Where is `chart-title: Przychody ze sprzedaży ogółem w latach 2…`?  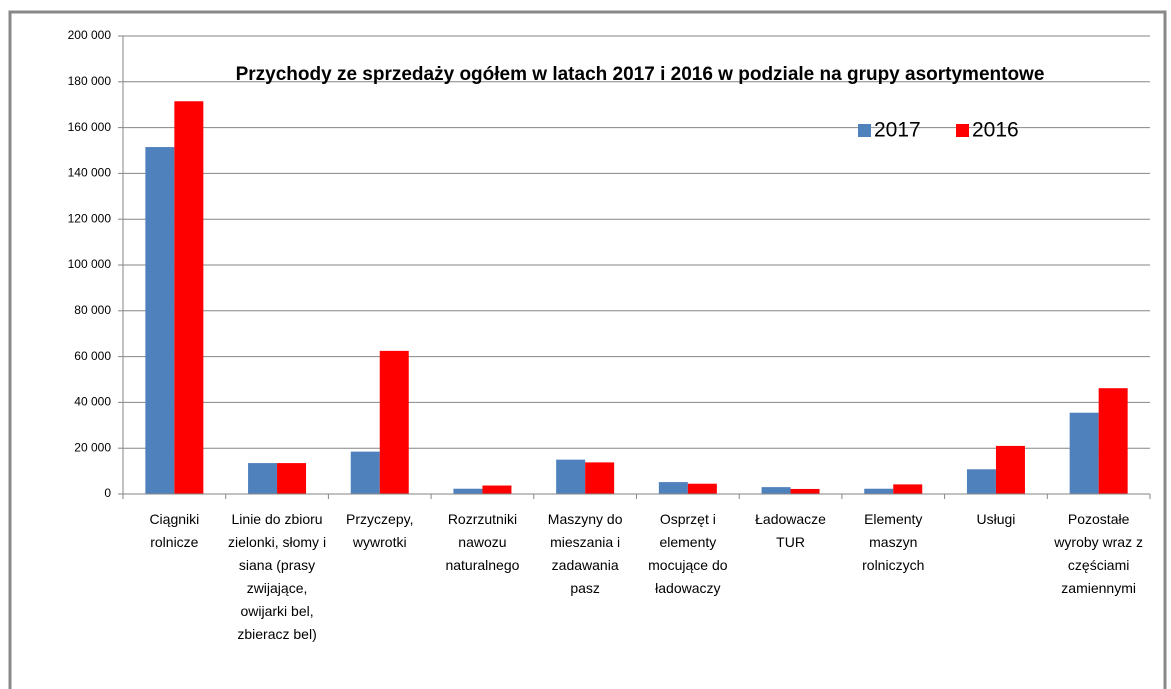 chart-title: Przychody ze sprzedaży ogółem w latach 2… is located at coordinates (640, 74).